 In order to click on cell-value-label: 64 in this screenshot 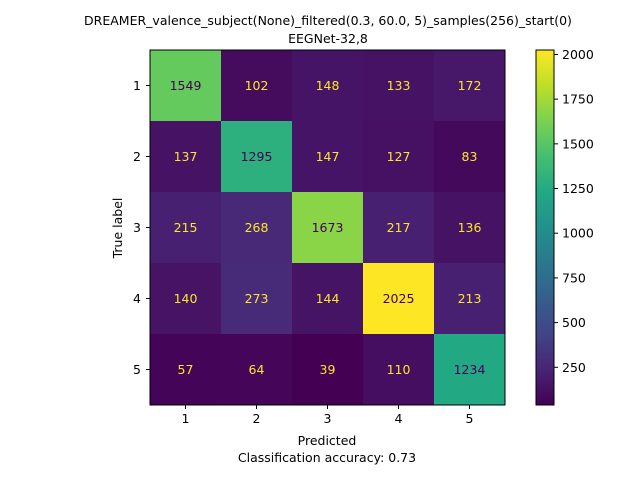, I will do `click(257, 369)`.